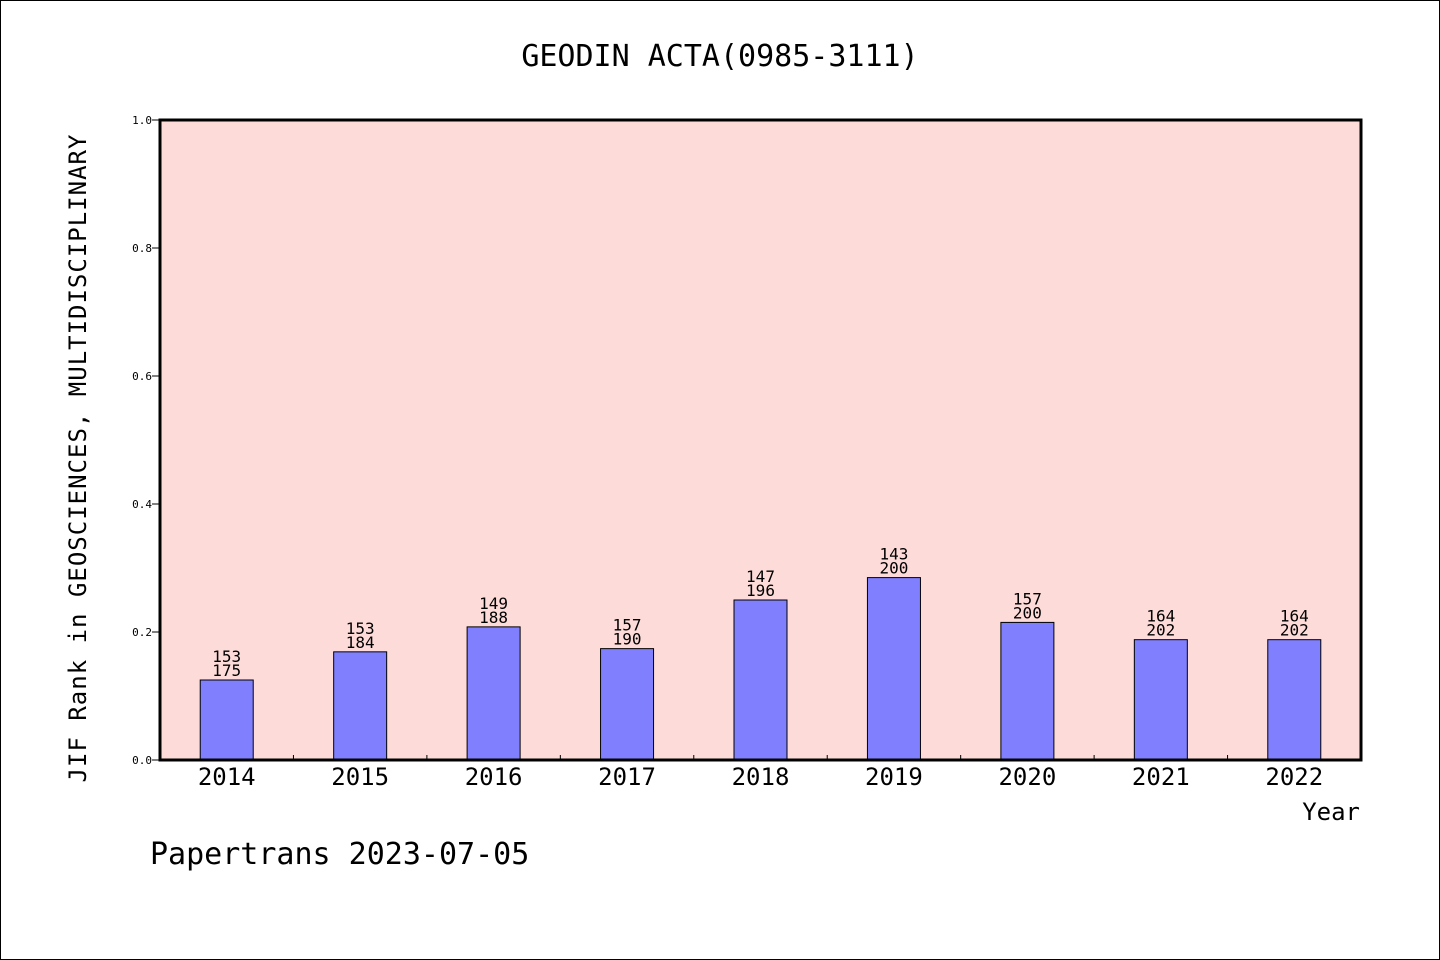 The image size is (1440, 960). Describe the element at coordinates (893, 554) in the screenshot. I see `rank-label-2019: 143` at that location.